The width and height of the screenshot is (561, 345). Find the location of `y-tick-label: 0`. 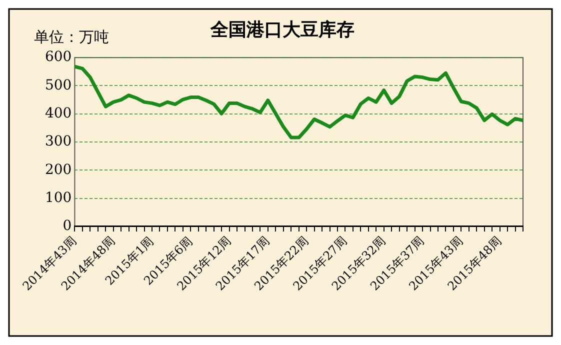

y-tick-label: 0 is located at coordinates (67, 226).